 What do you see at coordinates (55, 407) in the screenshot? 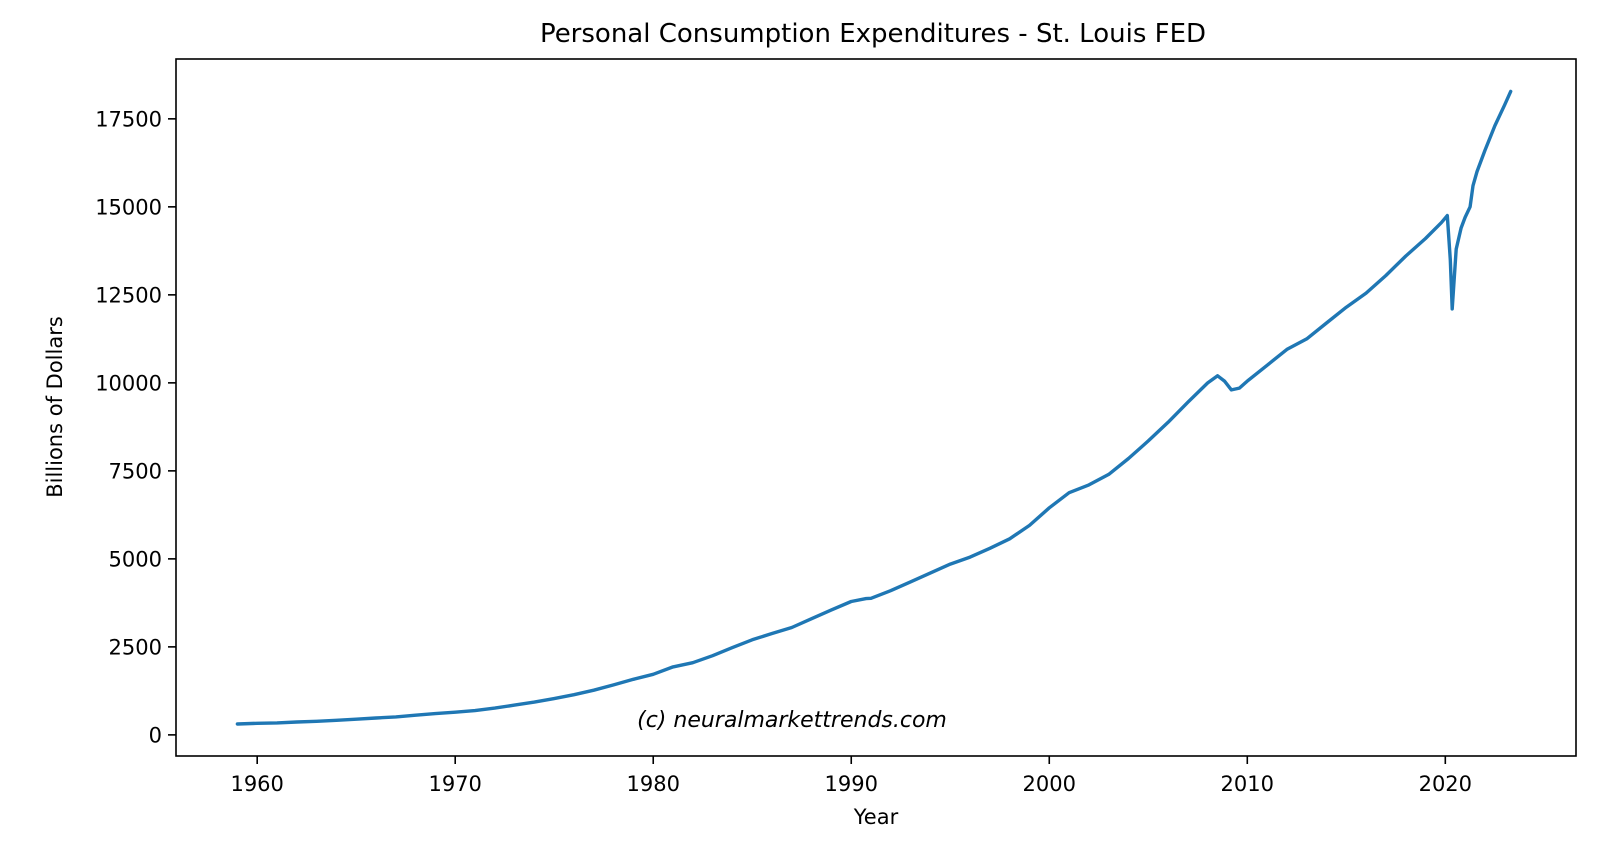
I see `y-axis-label: Billions of Dollars` at bounding box center [55, 407].